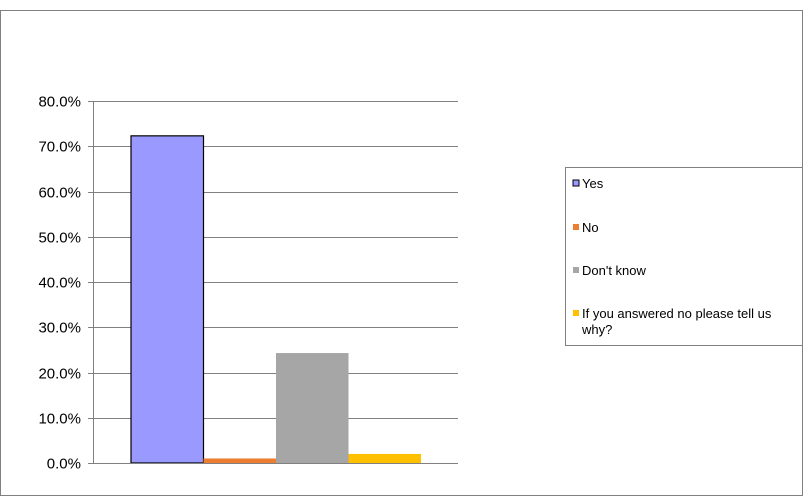  I want to click on y-tick-label: 50.0%, so click(59, 238).